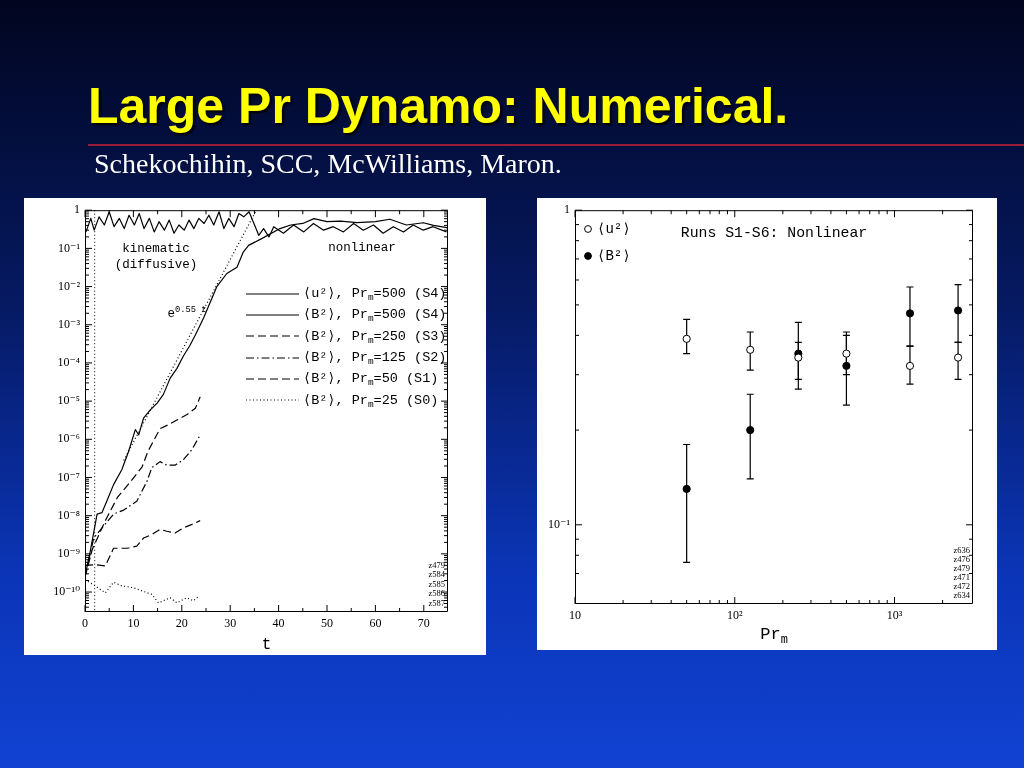 This screenshot has width=1024, height=768. What do you see at coordinates (436, 574) in the screenshot?
I see `annotation: z584` at bounding box center [436, 574].